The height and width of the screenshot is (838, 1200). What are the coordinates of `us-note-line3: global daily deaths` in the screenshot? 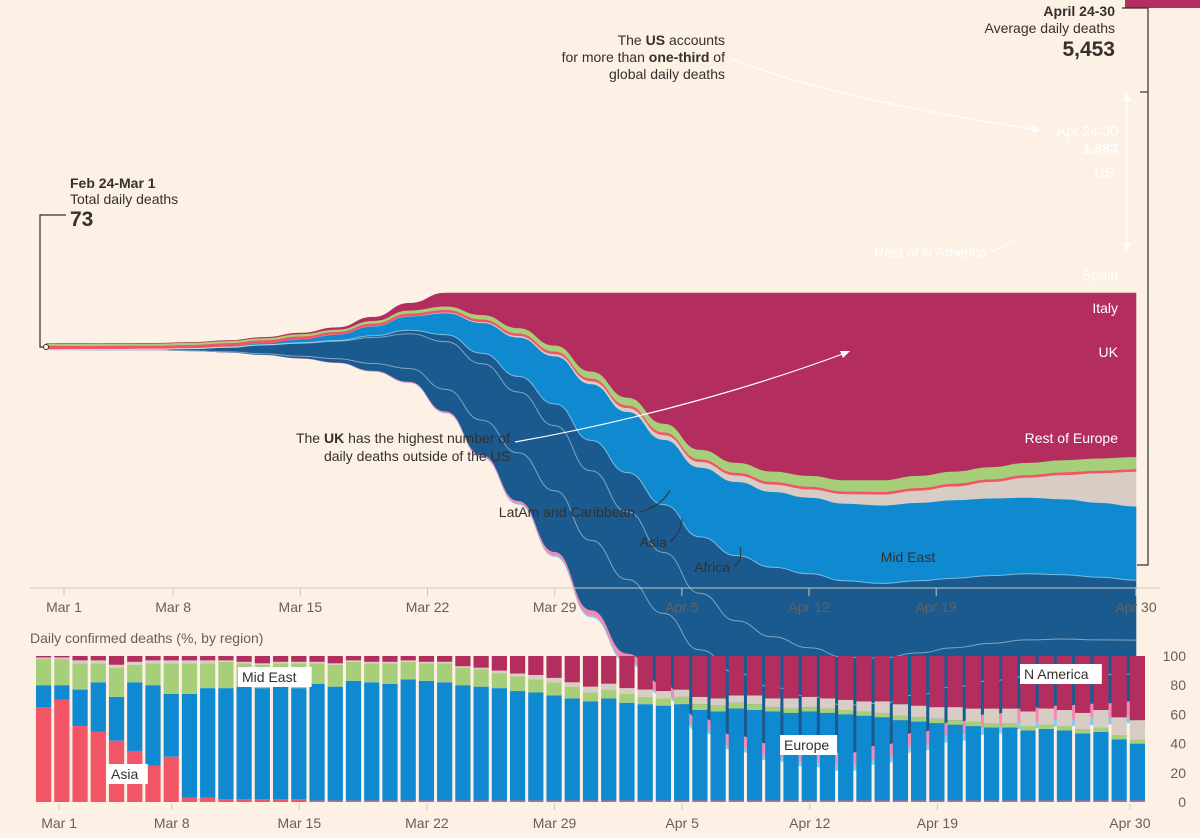 It's located at (667, 74).